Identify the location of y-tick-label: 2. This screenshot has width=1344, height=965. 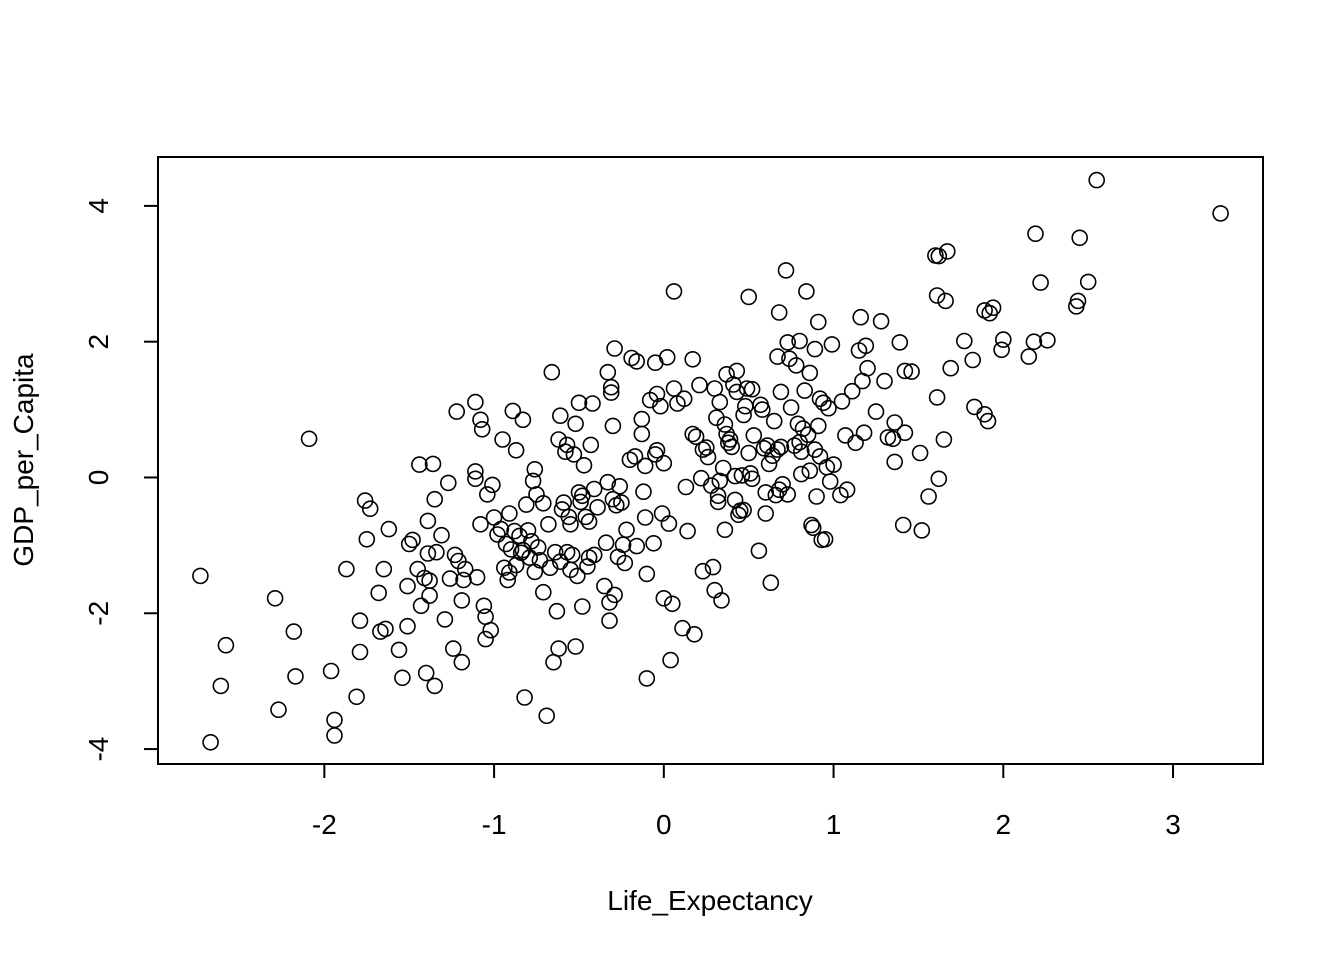
(98, 342).